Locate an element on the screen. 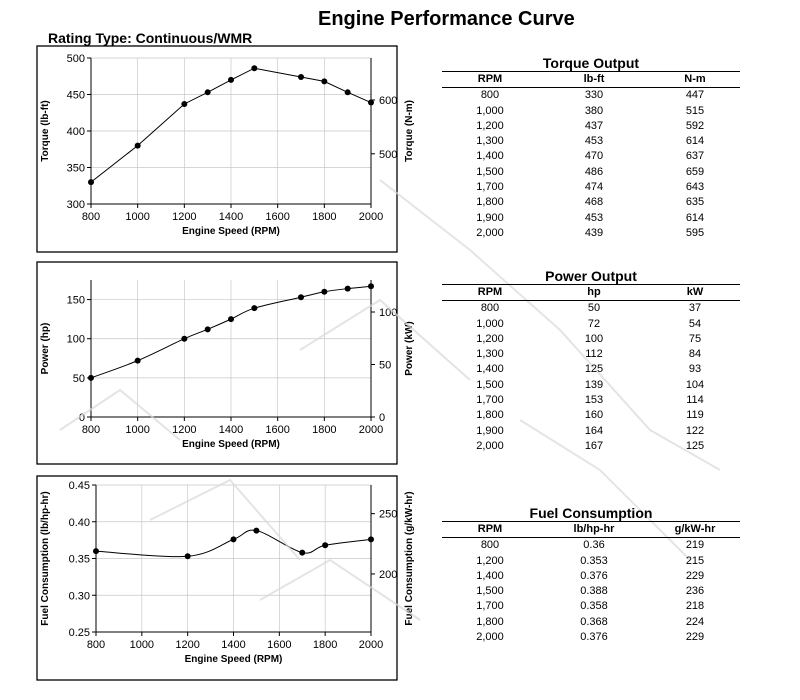 The height and width of the screenshot is (700, 800). y2-axis-label: Torque (N-m) is located at coordinates (409, 131).